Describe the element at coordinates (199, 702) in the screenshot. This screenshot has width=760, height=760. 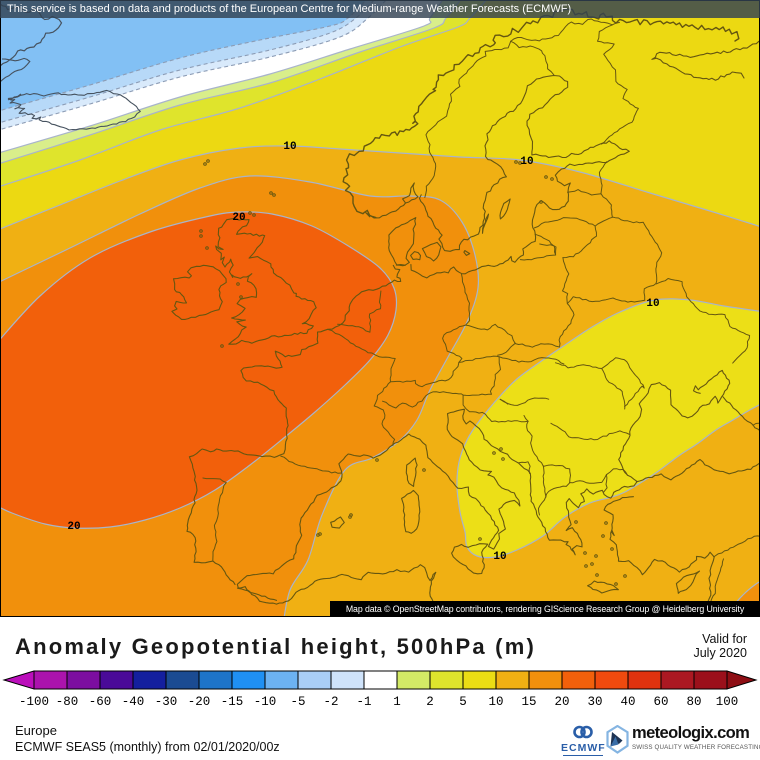
I see `svg-text: -20` at that location.